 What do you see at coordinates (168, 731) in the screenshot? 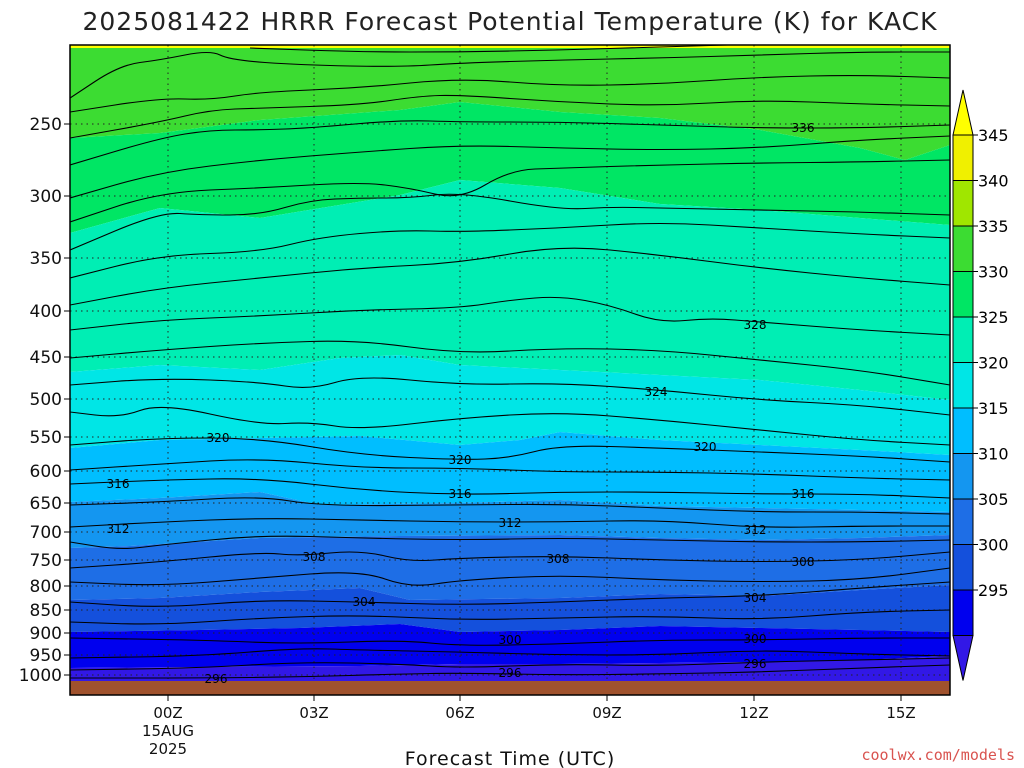
I see `x-tick-date-label: 15AUG` at bounding box center [168, 731].